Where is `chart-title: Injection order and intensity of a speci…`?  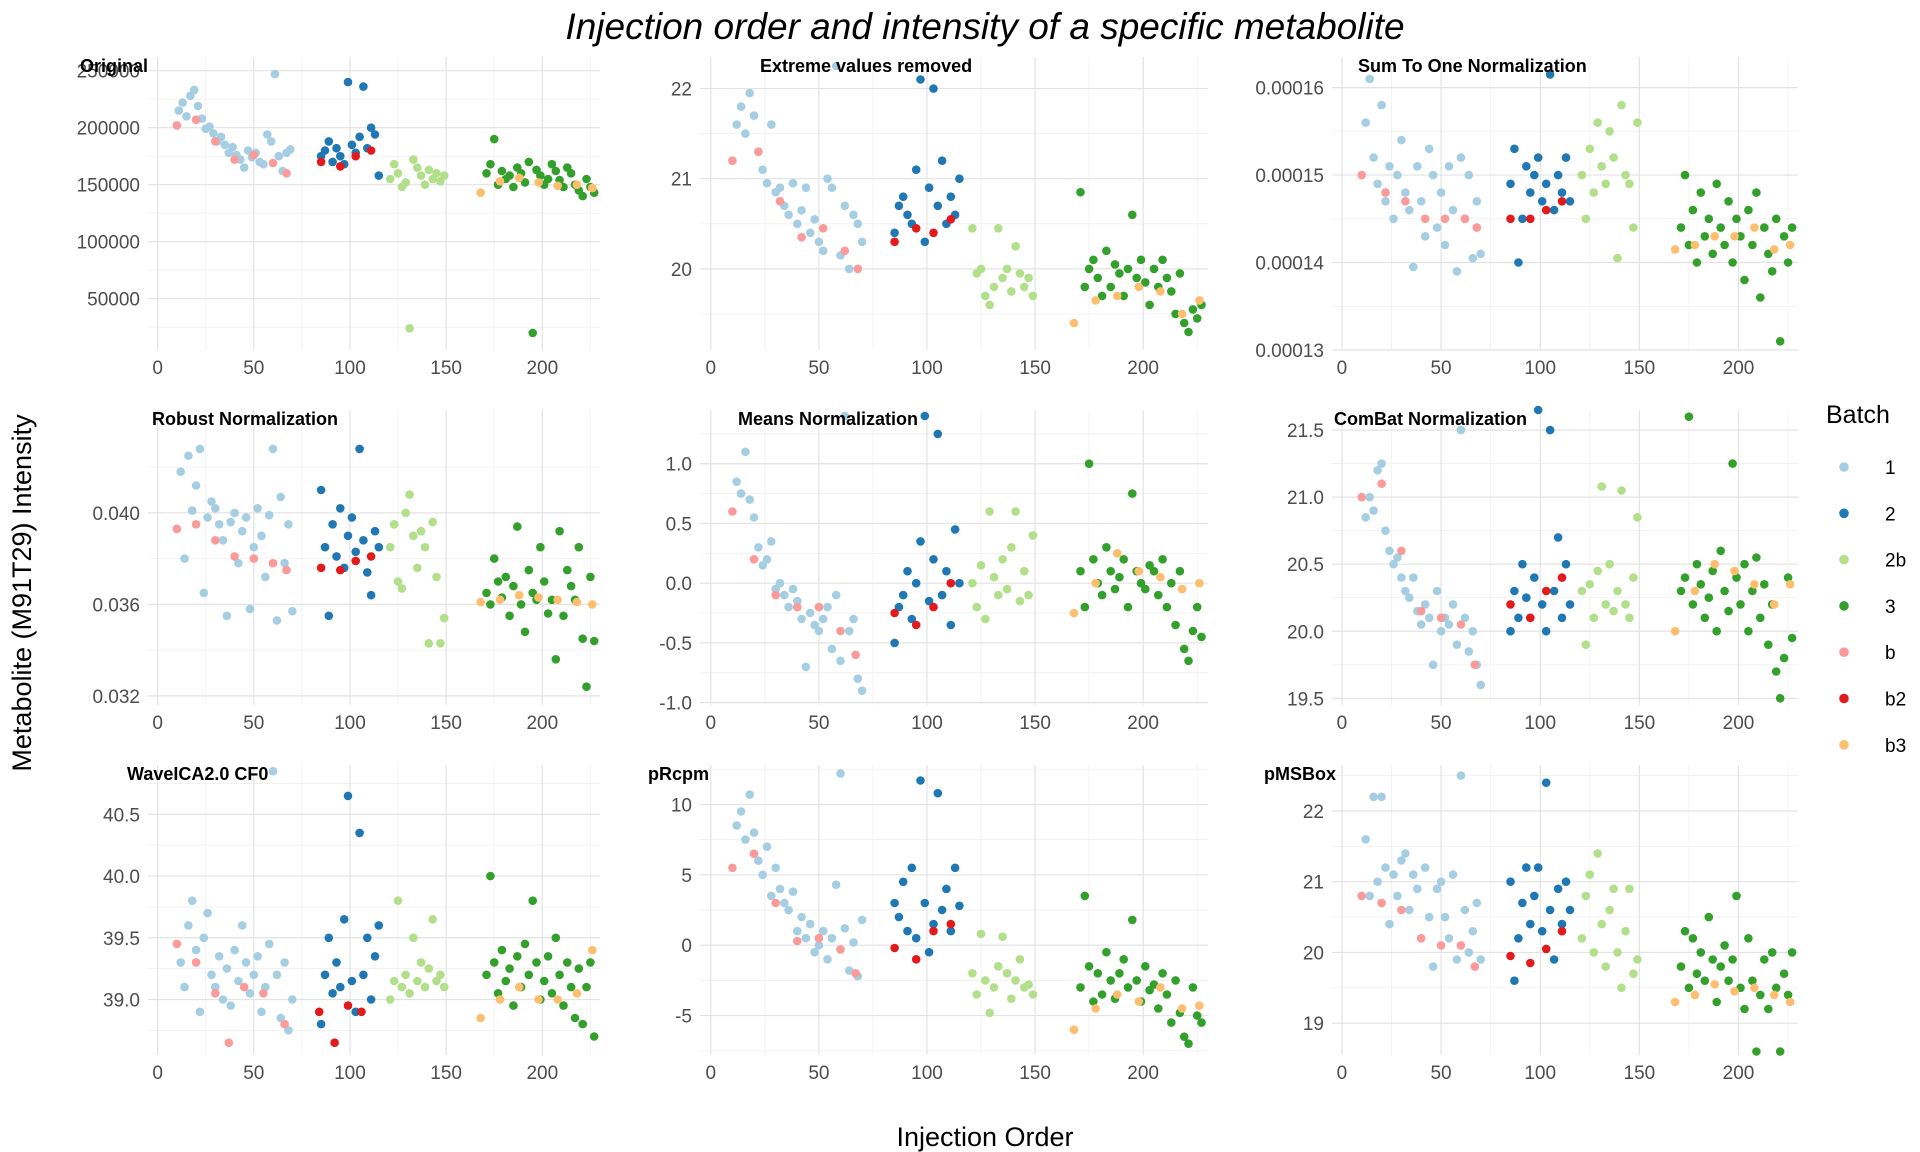 chart-title: Injection order and intensity of a speci… is located at coordinates (984, 26).